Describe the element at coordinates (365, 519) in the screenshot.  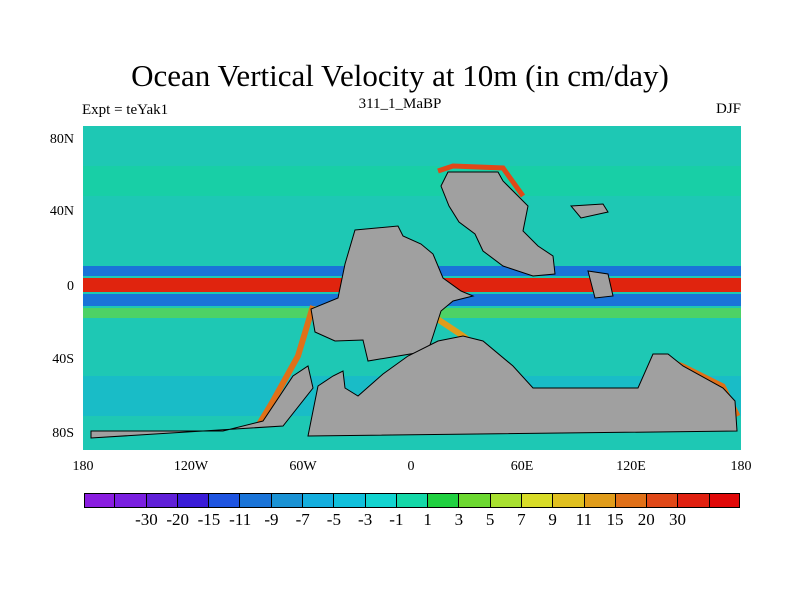
I see `colorbar-label: -3` at that location.